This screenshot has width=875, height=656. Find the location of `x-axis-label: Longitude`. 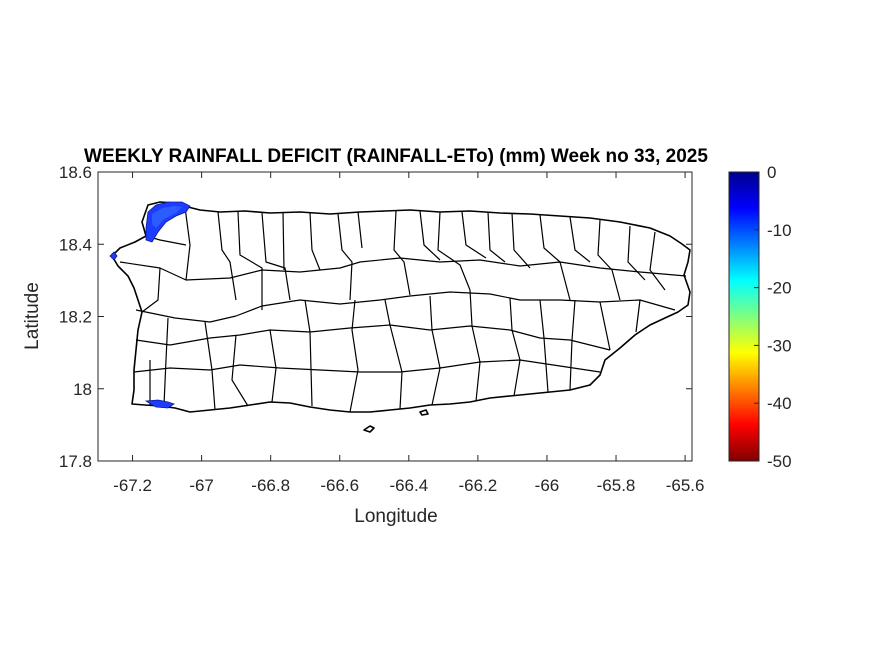

x-axis-label: Longitude is located at coordinates (395, 516).